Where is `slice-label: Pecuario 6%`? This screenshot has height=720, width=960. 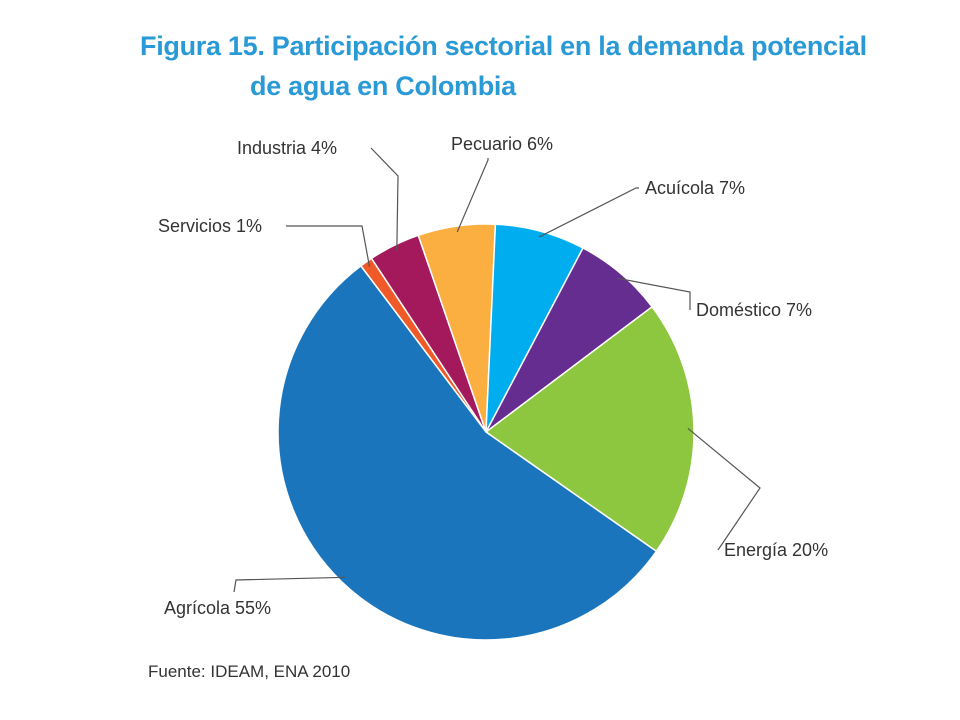
slice-label: Pecuario 6% is located at coordinates (502, 144).